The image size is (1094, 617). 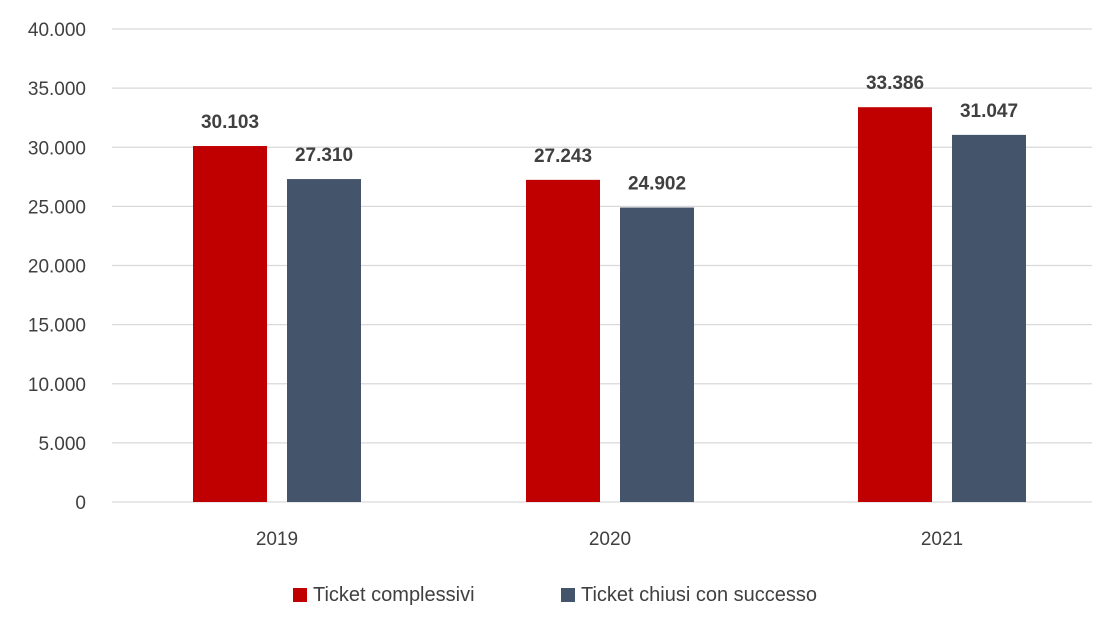 I want to click on y-tick-label: 20.000, so click(x=57, y=267).